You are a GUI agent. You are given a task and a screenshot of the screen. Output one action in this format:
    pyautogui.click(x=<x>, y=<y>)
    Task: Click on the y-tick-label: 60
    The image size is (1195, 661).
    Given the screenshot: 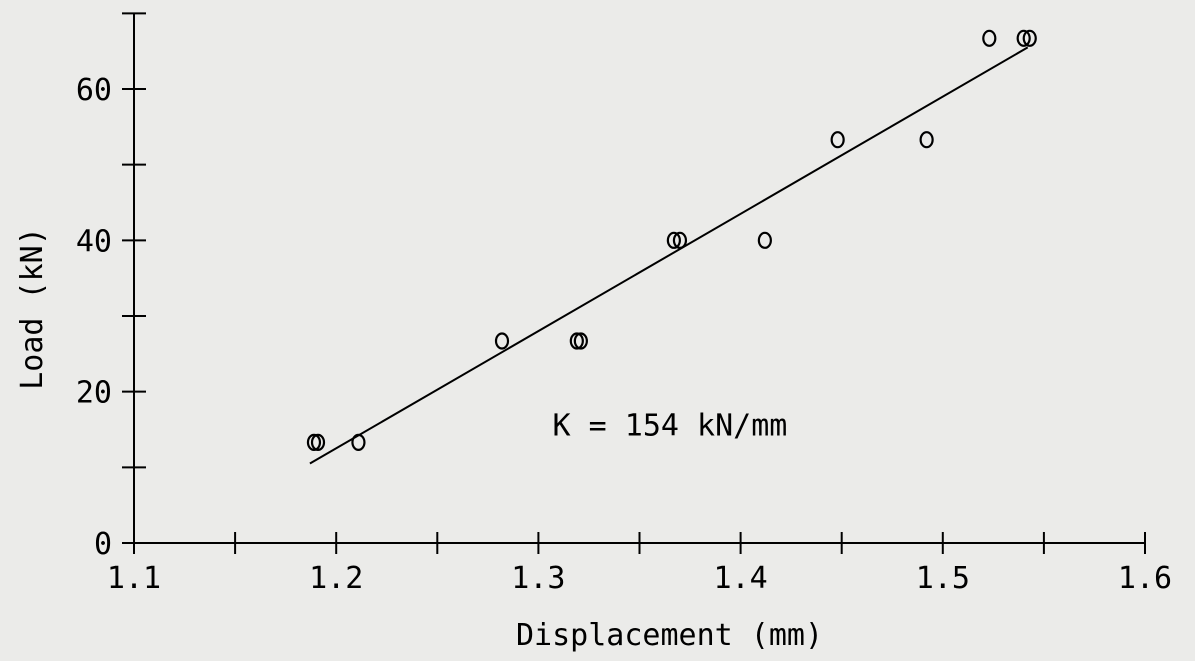 What is the action you would take?
    pyautogui.click(x=94, y=90)
    